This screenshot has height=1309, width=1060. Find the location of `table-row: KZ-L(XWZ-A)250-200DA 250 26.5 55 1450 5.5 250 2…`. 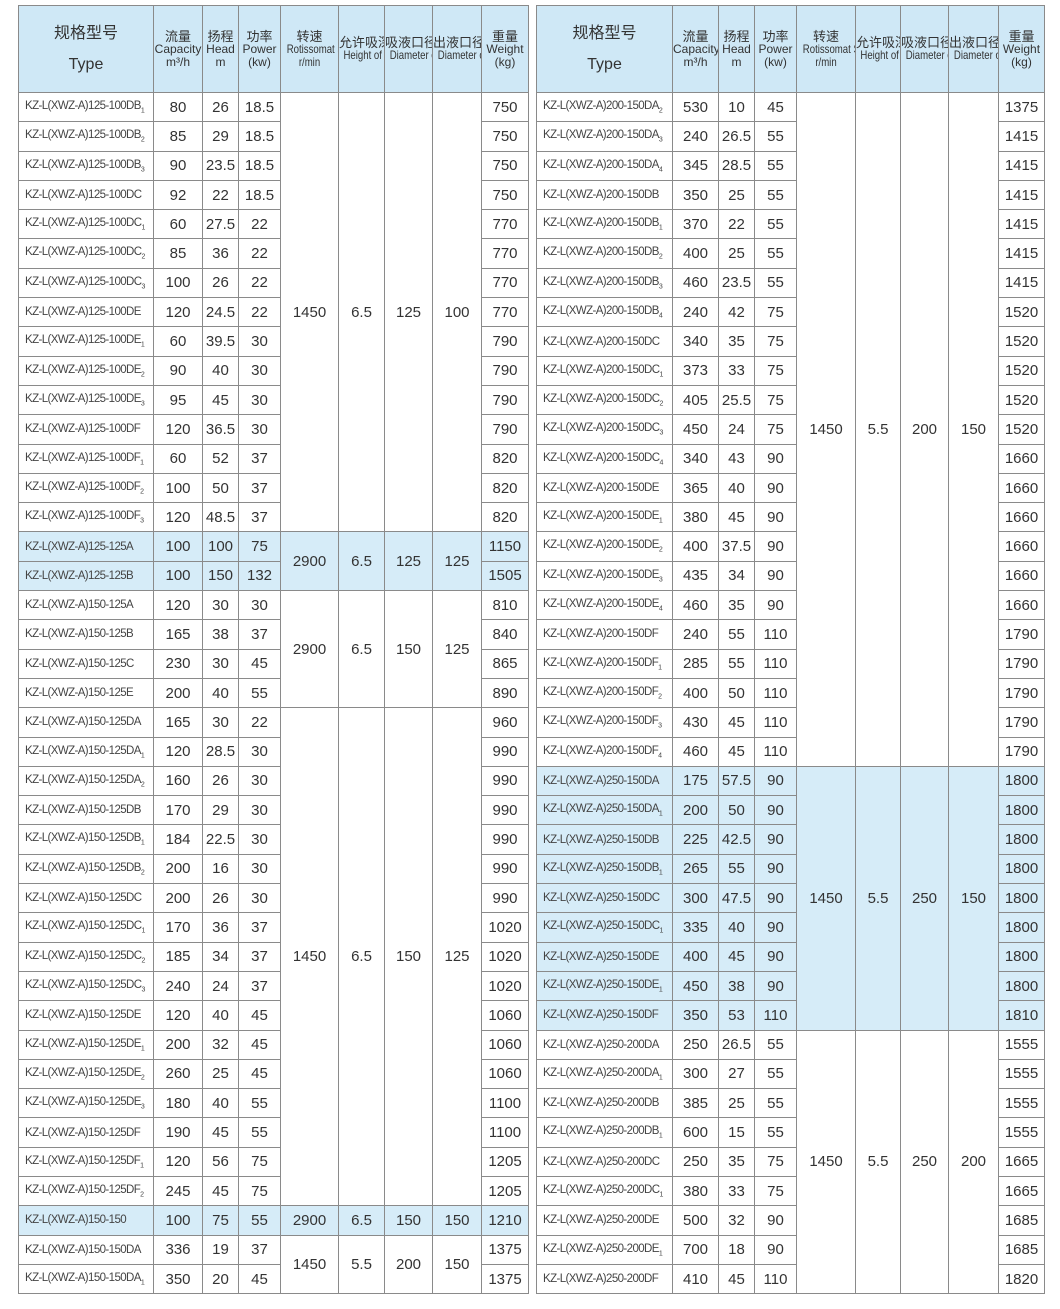

table-row: KZ-L(XWZ-A)250-200DA 250 26.5 55 1450 5.5 250 2… is located at coordinates (790, 1162).